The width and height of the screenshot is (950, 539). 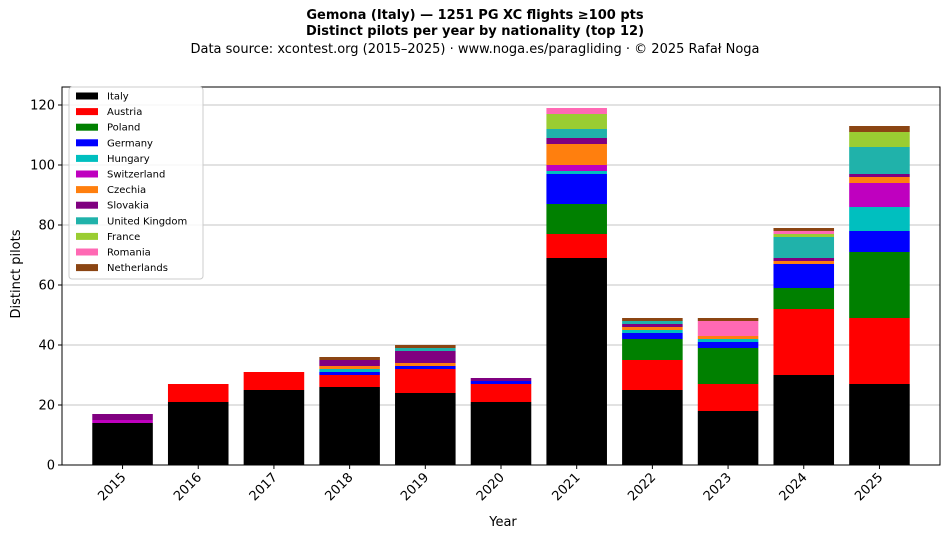 What do you see at coordinates (118, 97) in the screenshot?
I see `legend-entry: Italy` at bounding box center [118, 97].